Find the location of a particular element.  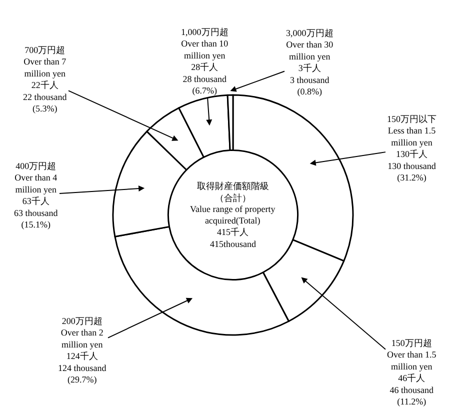

slice-label: 150万円以下 Less than 1.5 million yen is located at coordinates (411, 131).